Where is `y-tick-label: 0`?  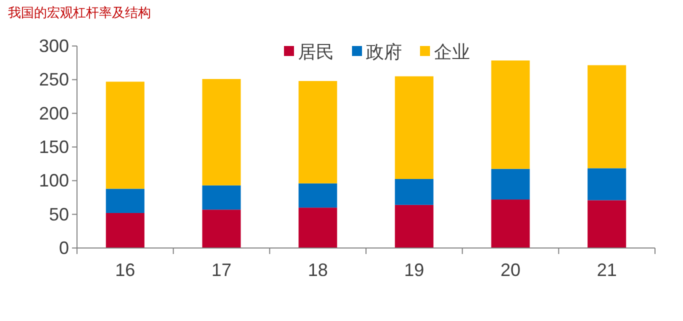
y-tick-label: 0 is located at coordinates (63, 248).